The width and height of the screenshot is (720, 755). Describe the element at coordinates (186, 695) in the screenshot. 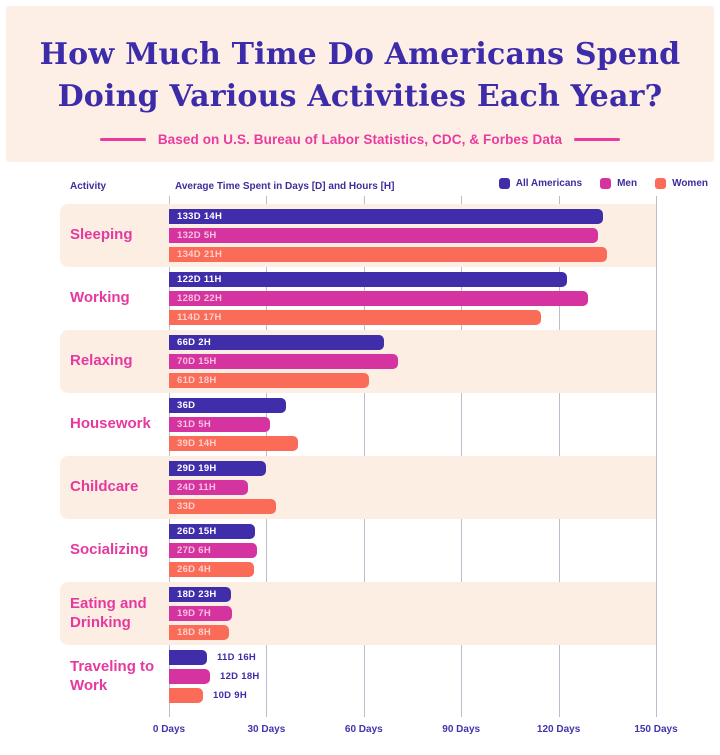

I see `bar-women` at that location.